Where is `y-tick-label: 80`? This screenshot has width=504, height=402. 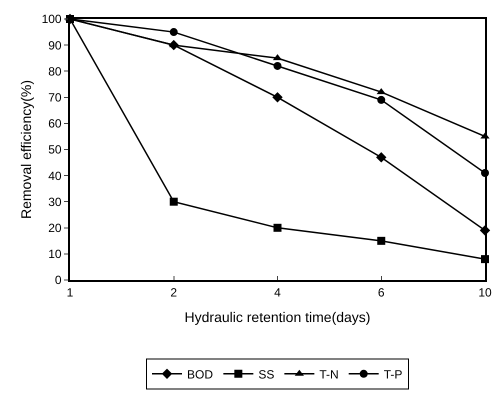 y-tick-label: 80 is located at coordinates (55, 71).